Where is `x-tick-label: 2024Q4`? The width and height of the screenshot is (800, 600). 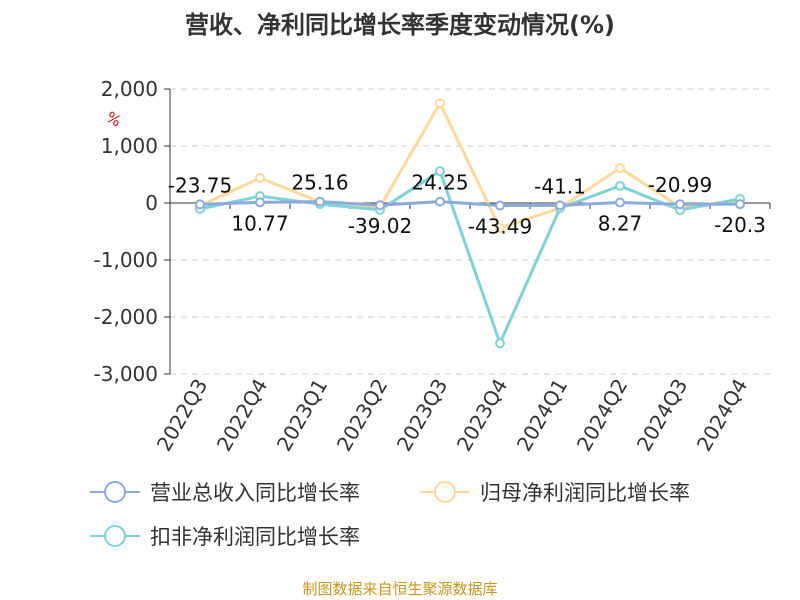
x-tick-label: 2024Q4 is located at coordinates (722, 415).